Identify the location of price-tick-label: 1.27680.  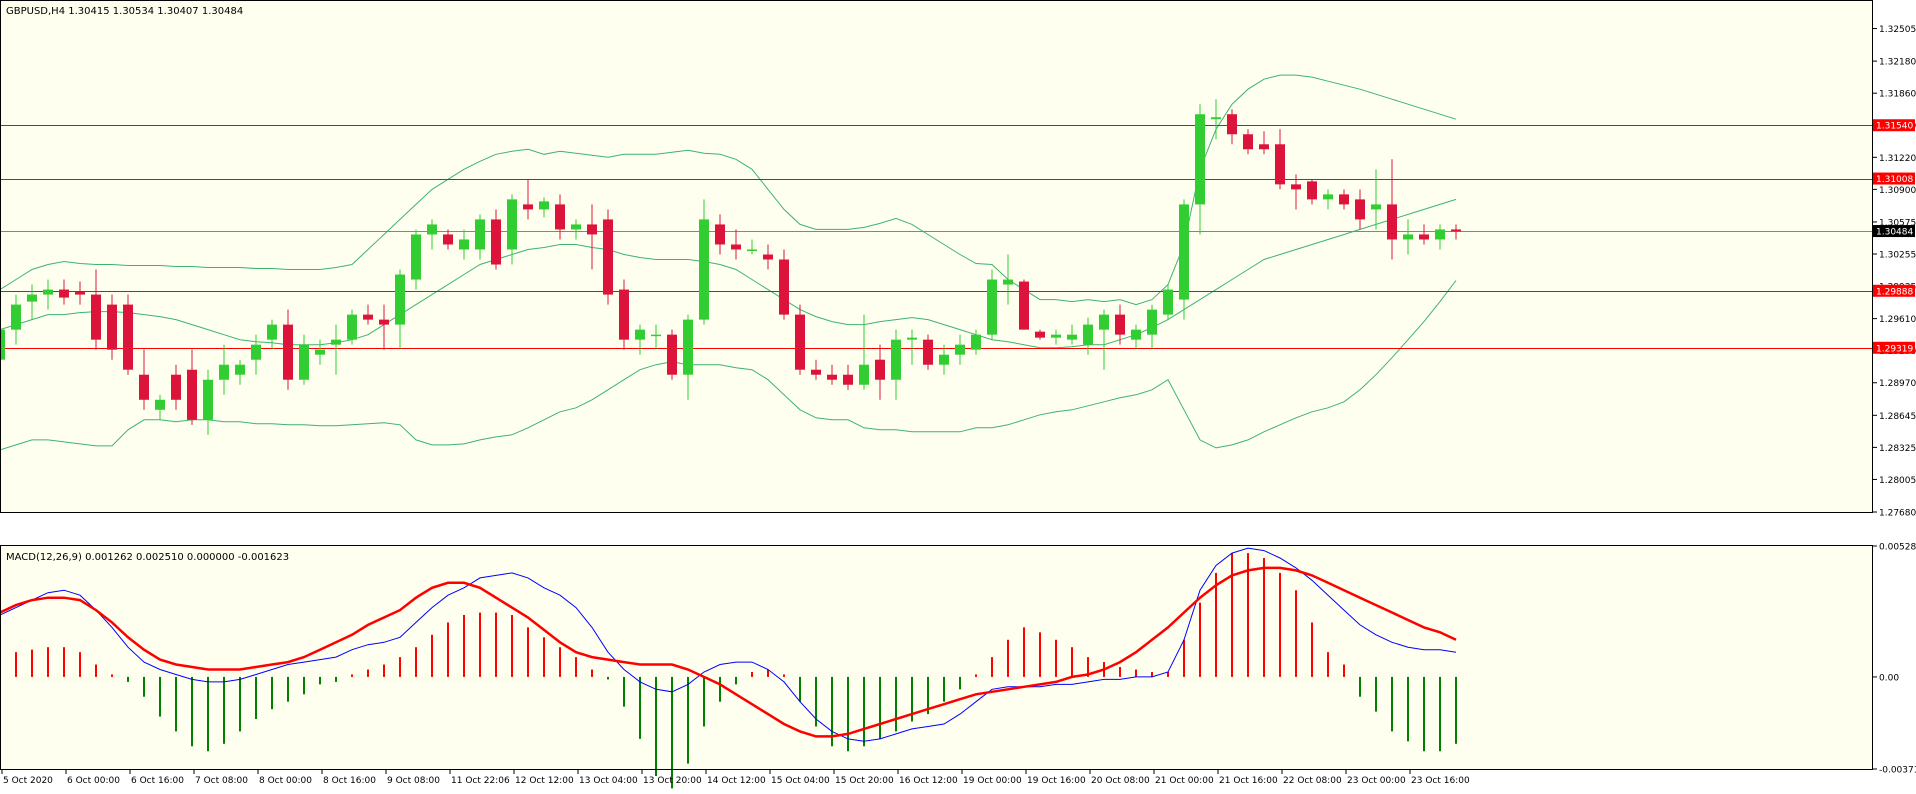
(1897, 514).